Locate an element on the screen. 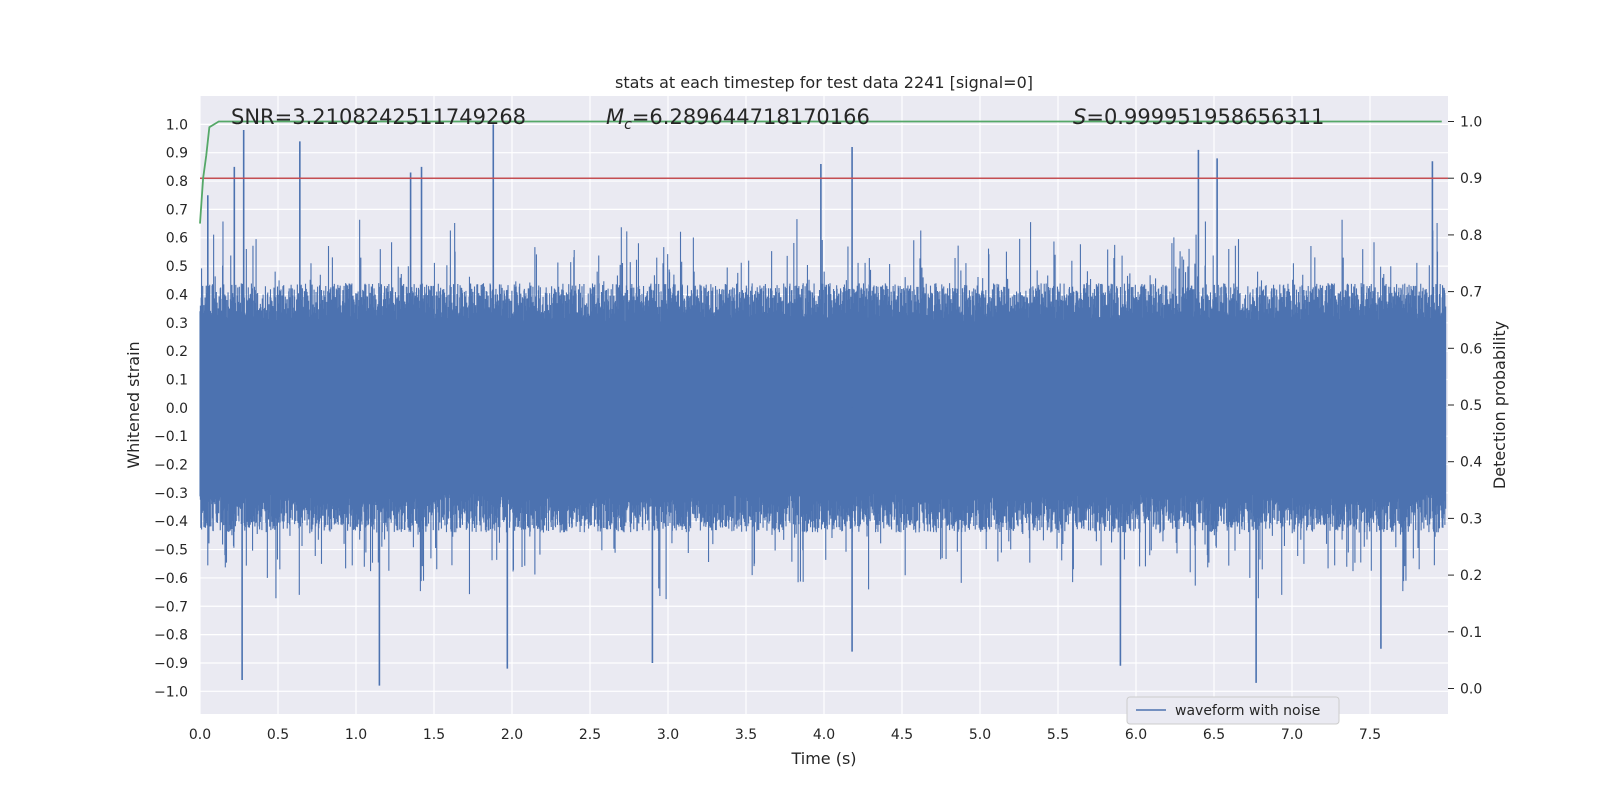  left-y-tick-label: 0.9 is located at coordinates (177, 154).